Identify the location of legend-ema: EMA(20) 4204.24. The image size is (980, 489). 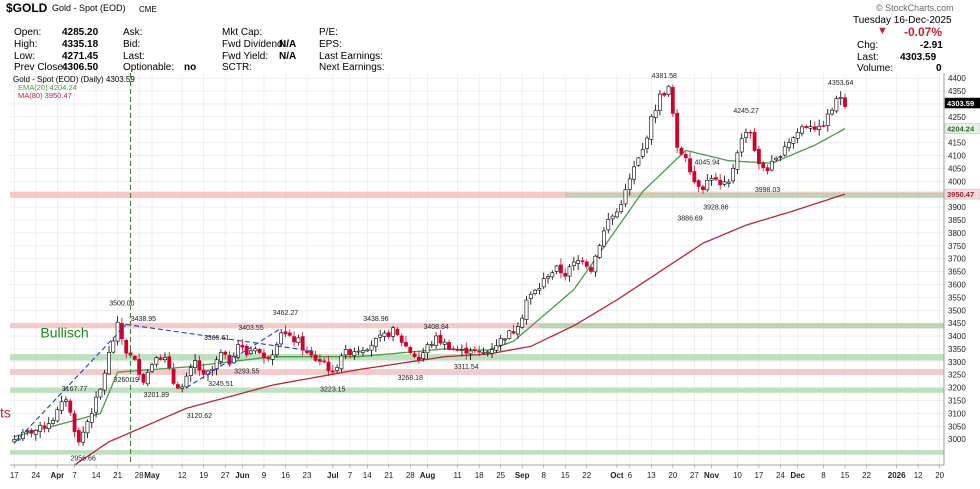
(47, 87).